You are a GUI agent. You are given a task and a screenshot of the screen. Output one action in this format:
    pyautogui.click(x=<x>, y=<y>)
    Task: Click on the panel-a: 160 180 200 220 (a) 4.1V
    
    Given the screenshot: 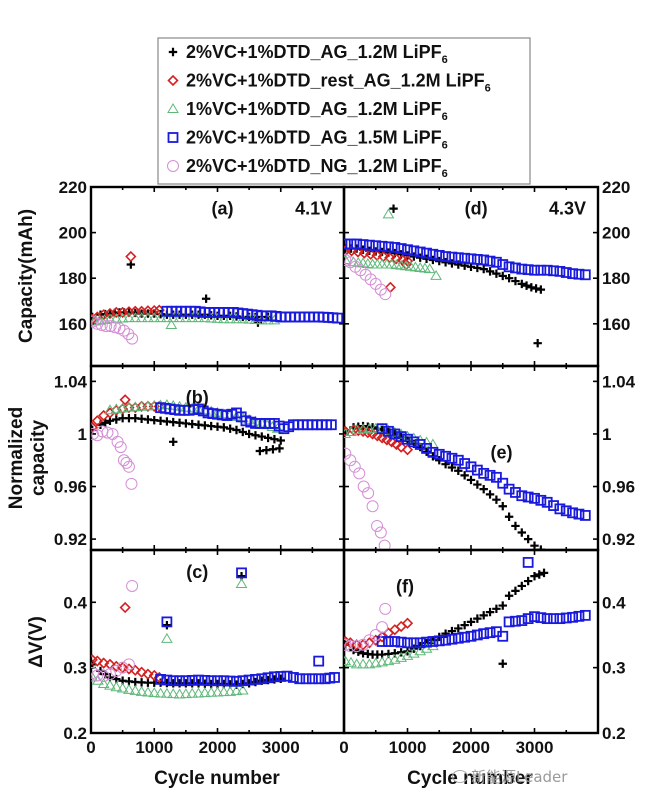 What is the action you would take?
    pyautogui.click(x=202, y=273)
    